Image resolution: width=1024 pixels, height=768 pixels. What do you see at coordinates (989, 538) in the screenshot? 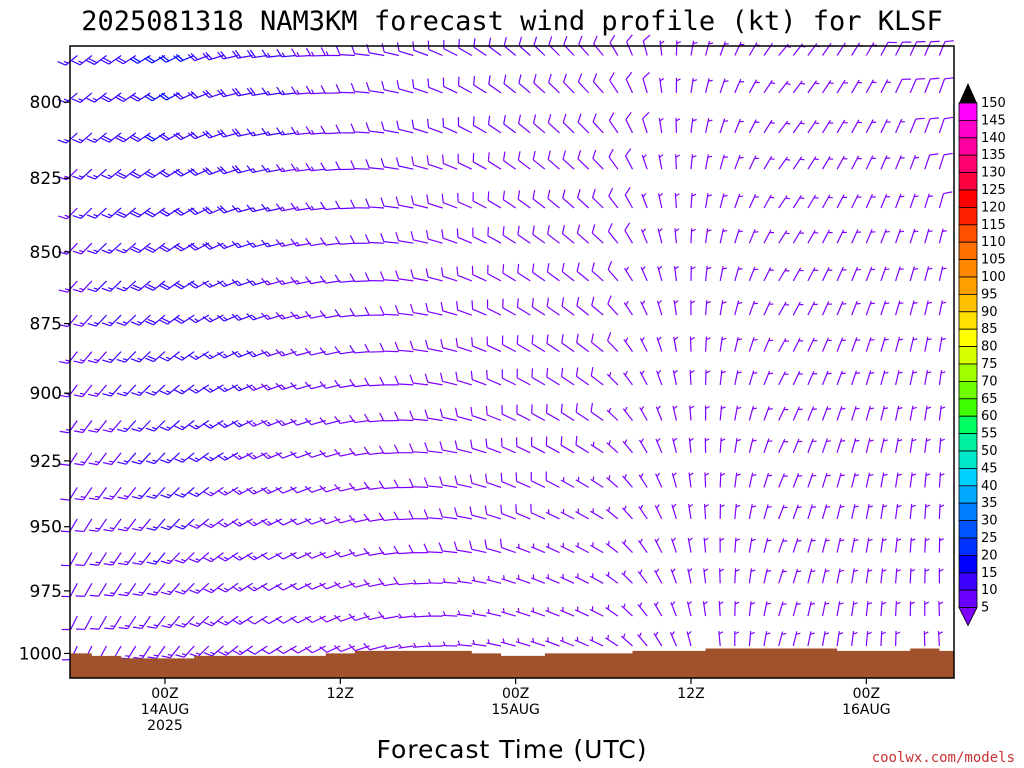
I see `colorbar-label: 25` at bounding box center [989, 538].